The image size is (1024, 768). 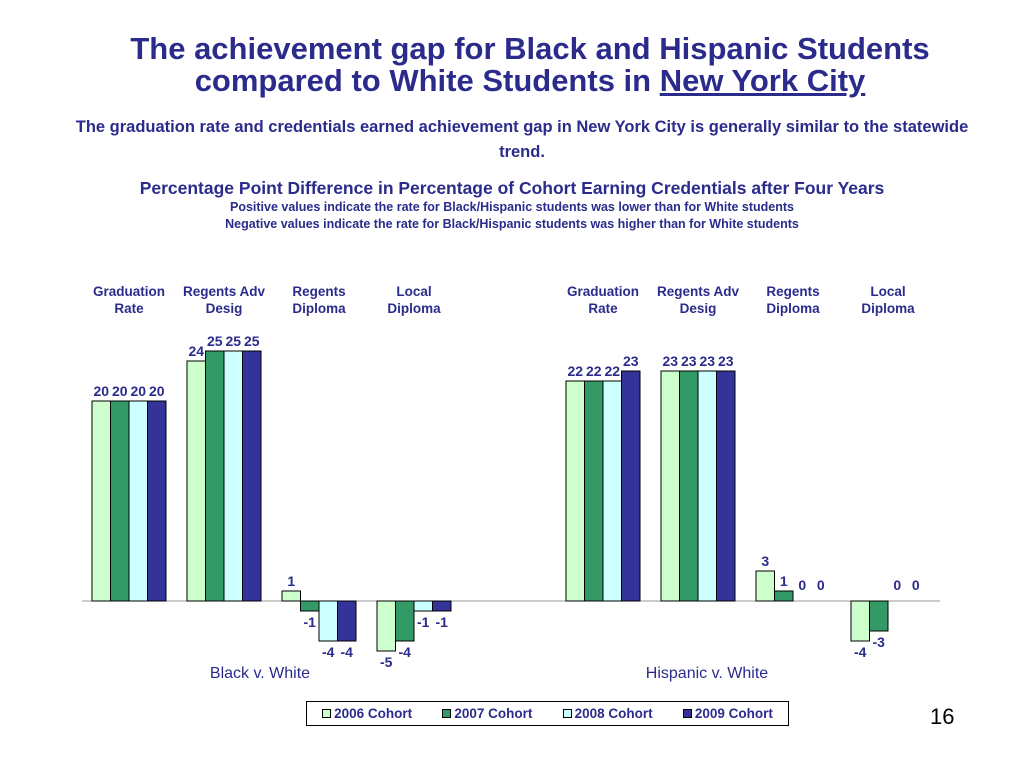 I want to click on legend-label: 2008 Cohort, so click(x=613, y=713).